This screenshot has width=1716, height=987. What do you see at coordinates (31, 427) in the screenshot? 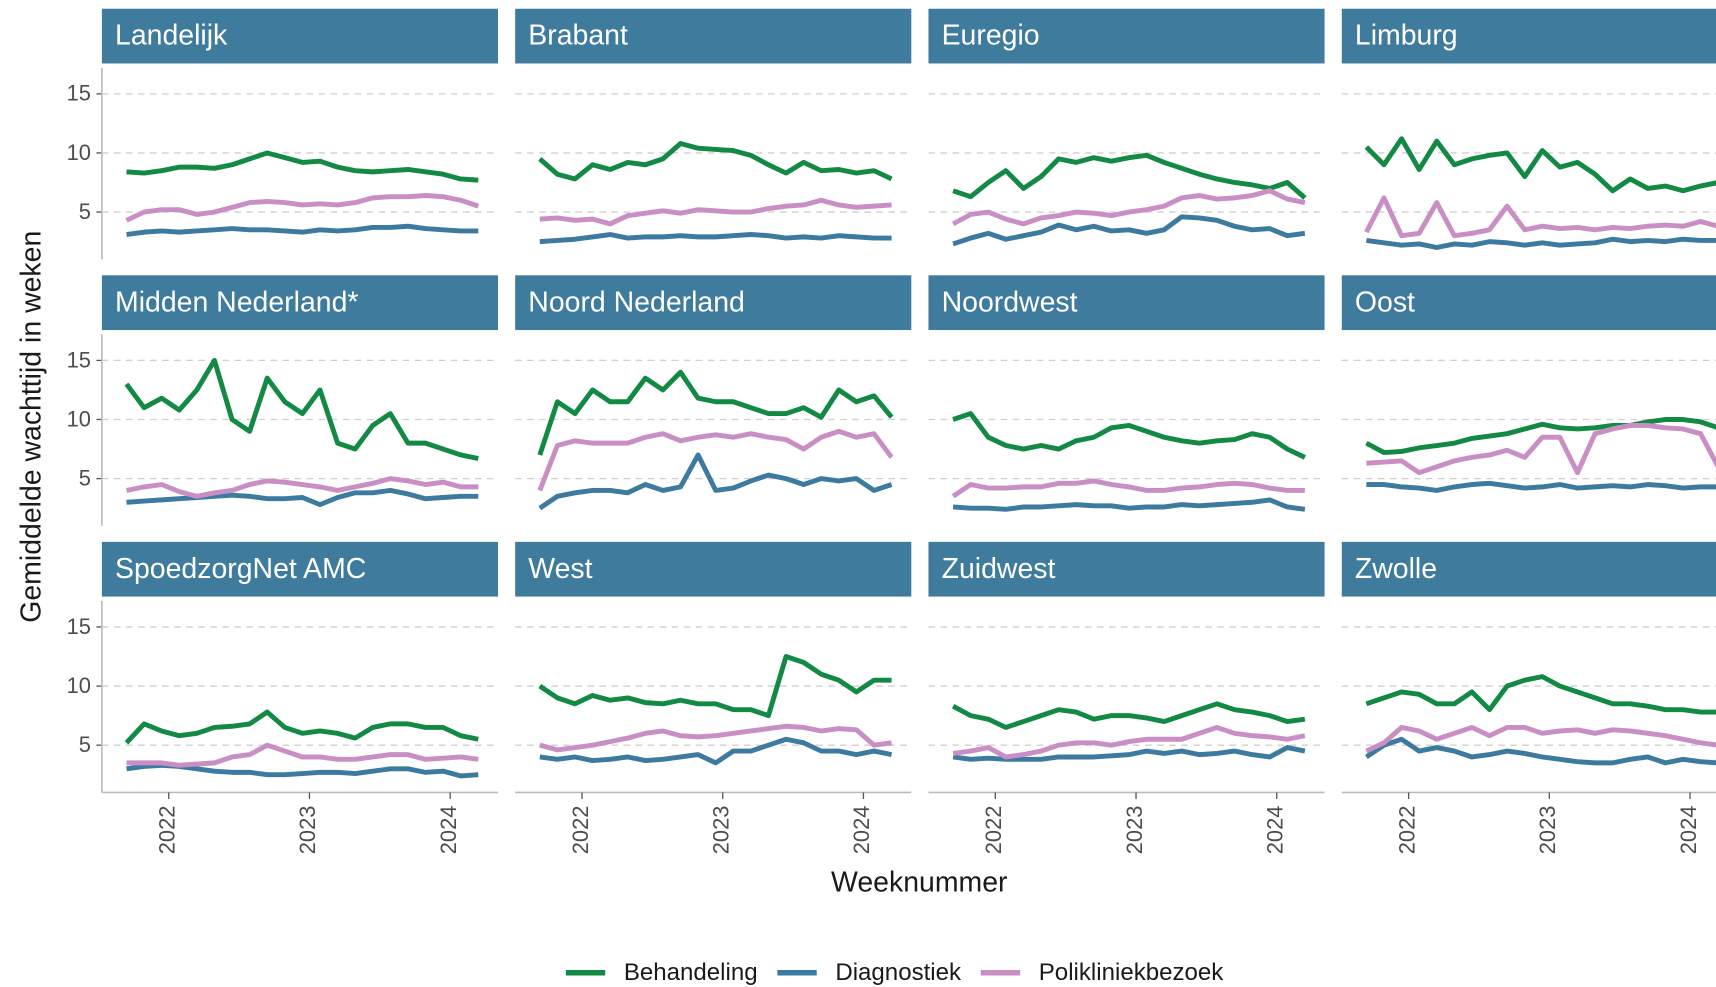
I see `y-axis-title: Gemiddelde wachttijd in weken` at bounding box center [31, 427].